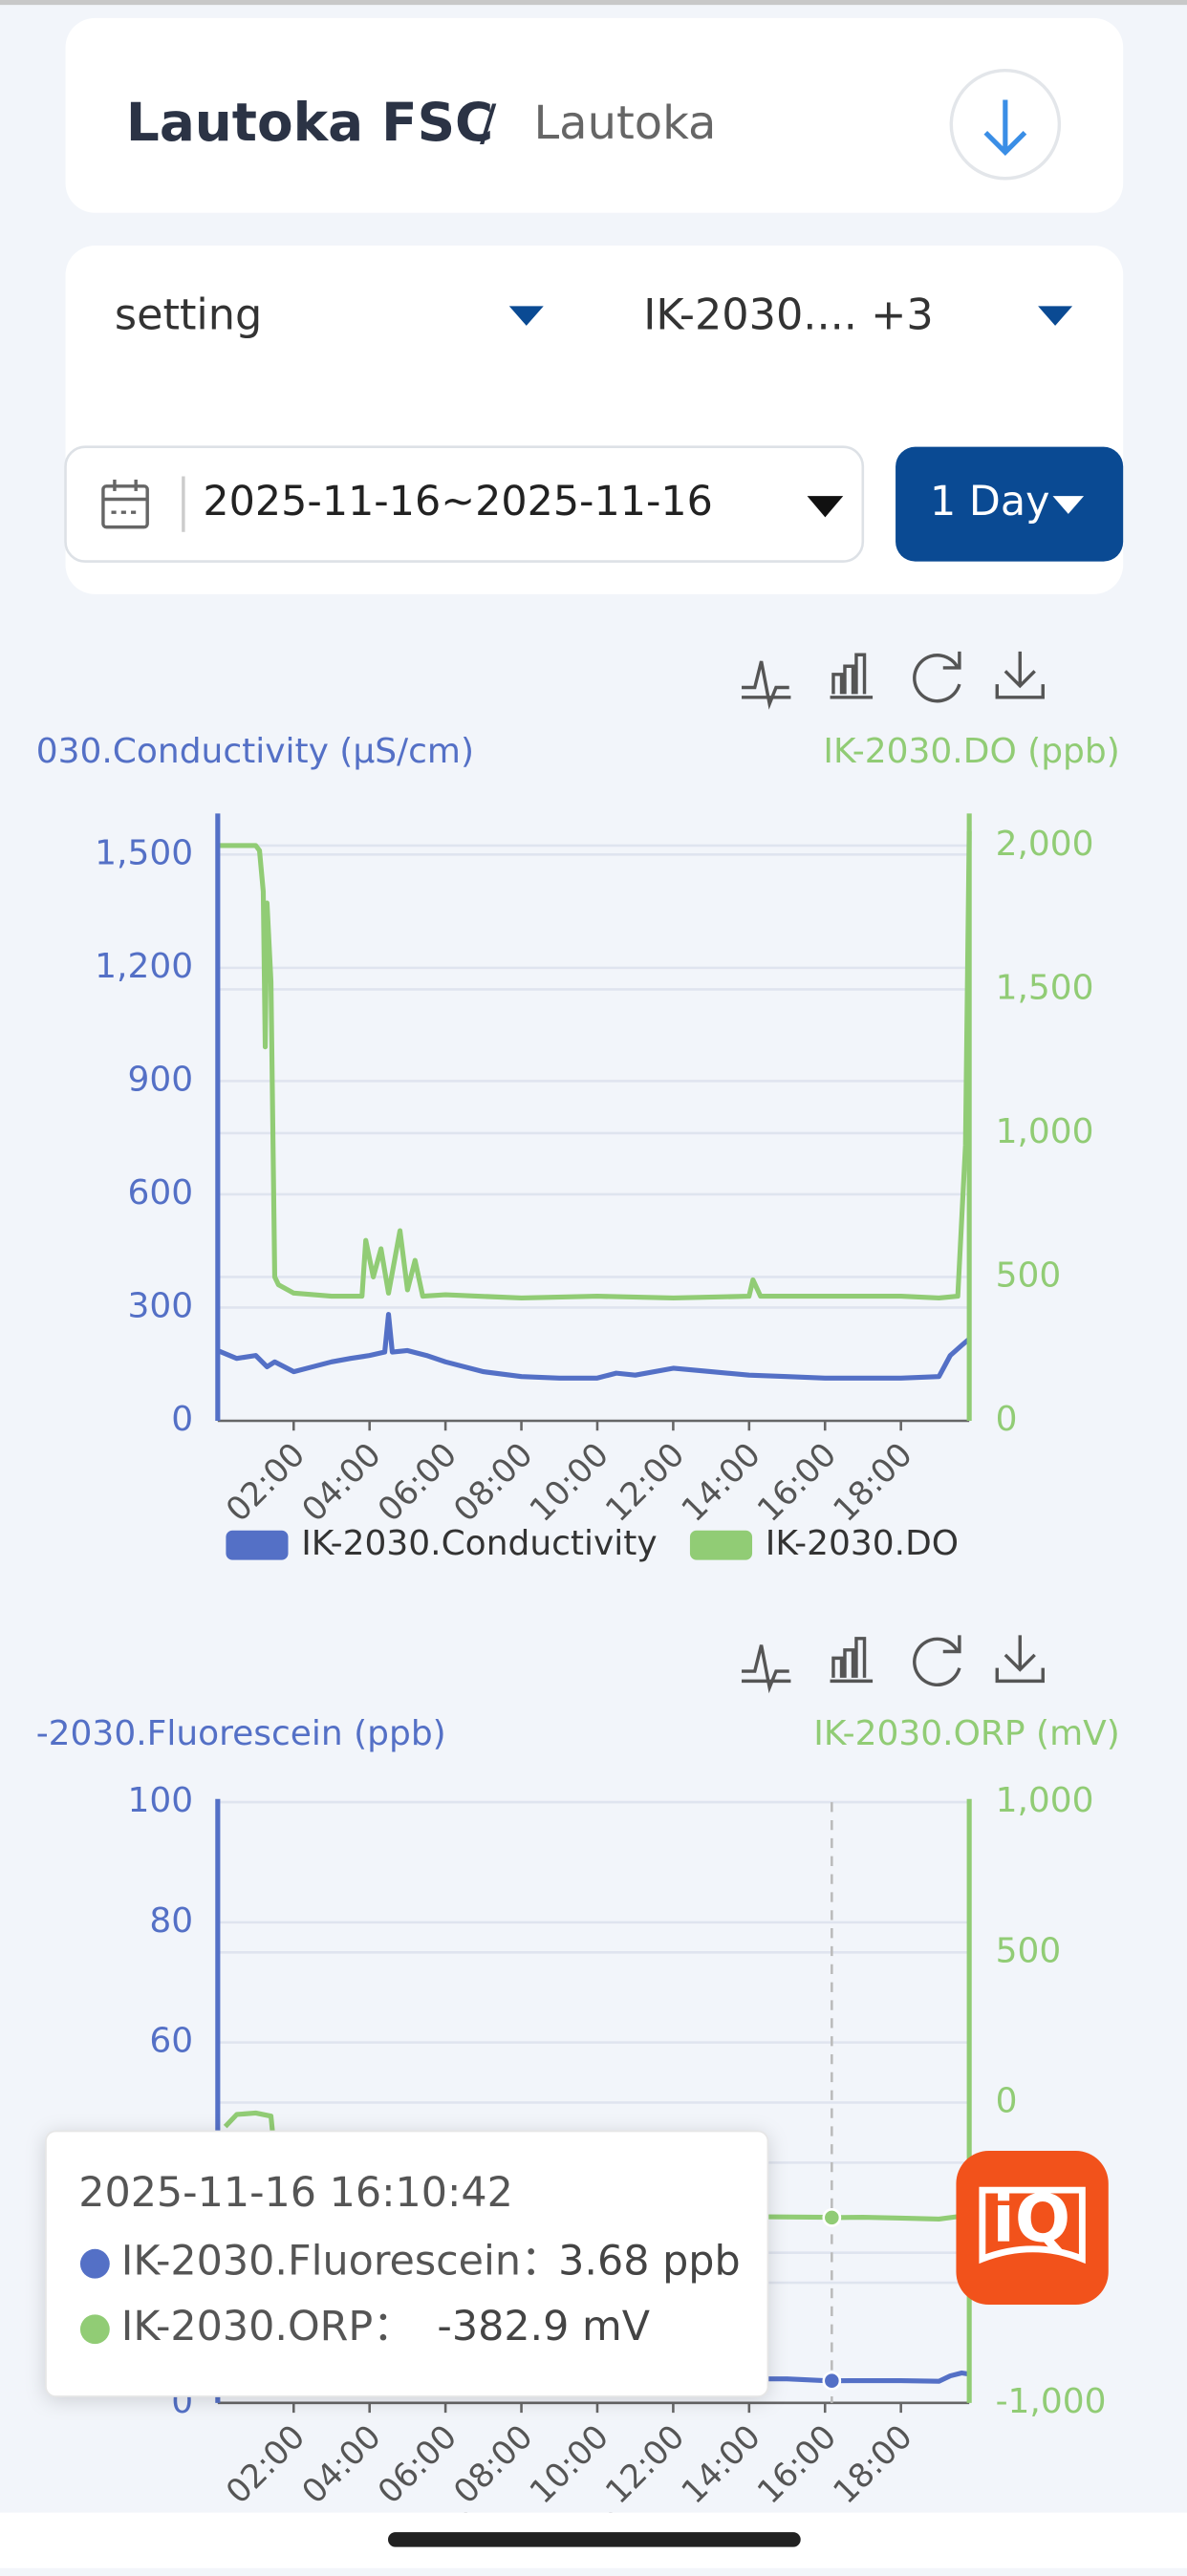 The image size is (1187, 2576). I want to click on y2-tick-label: 1,500, so click(1045, 987).